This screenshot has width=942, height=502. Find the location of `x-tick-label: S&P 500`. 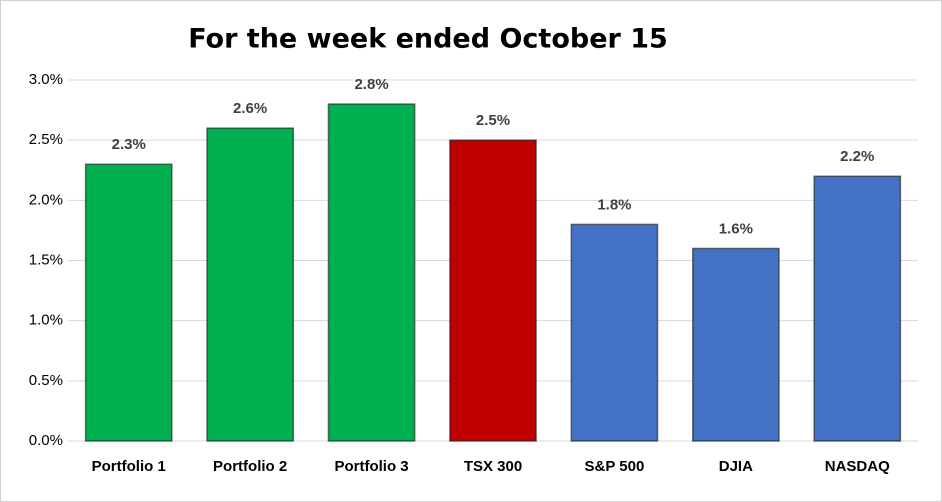

x-tick-label: S&P 500 is located at coordinates (615, 466).